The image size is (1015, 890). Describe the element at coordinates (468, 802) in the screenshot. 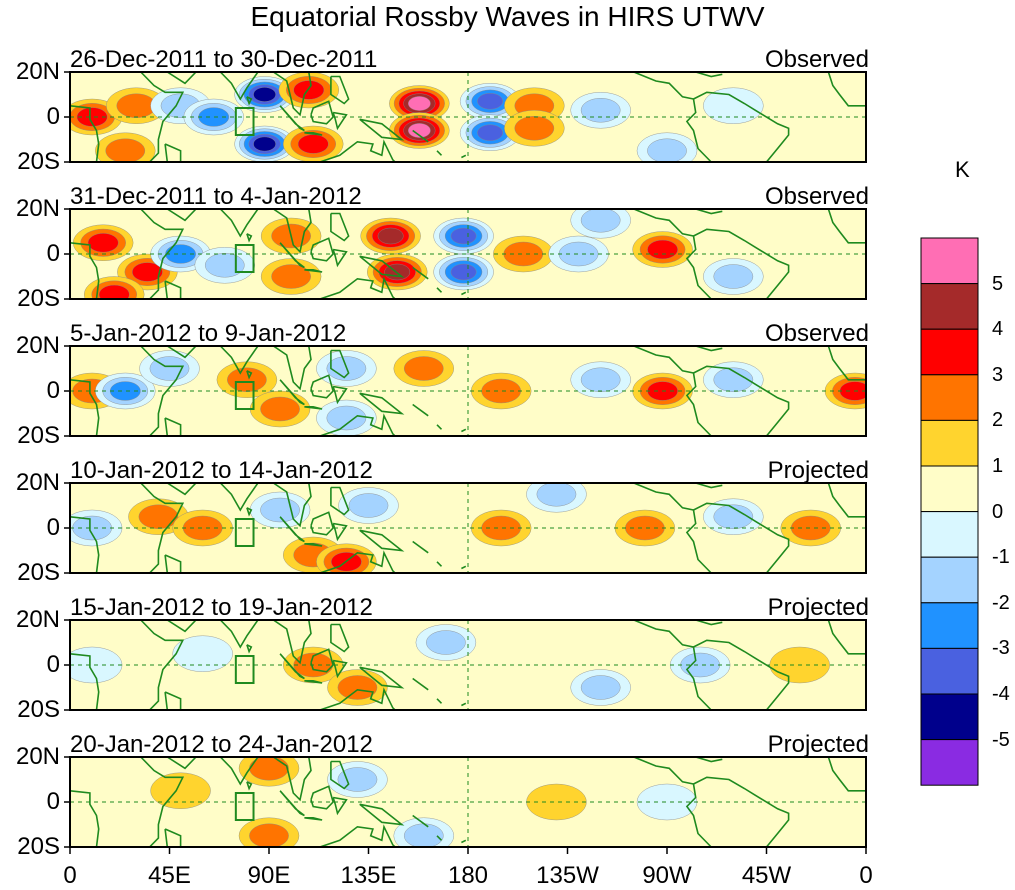

I see `panel-6-map` at that location.